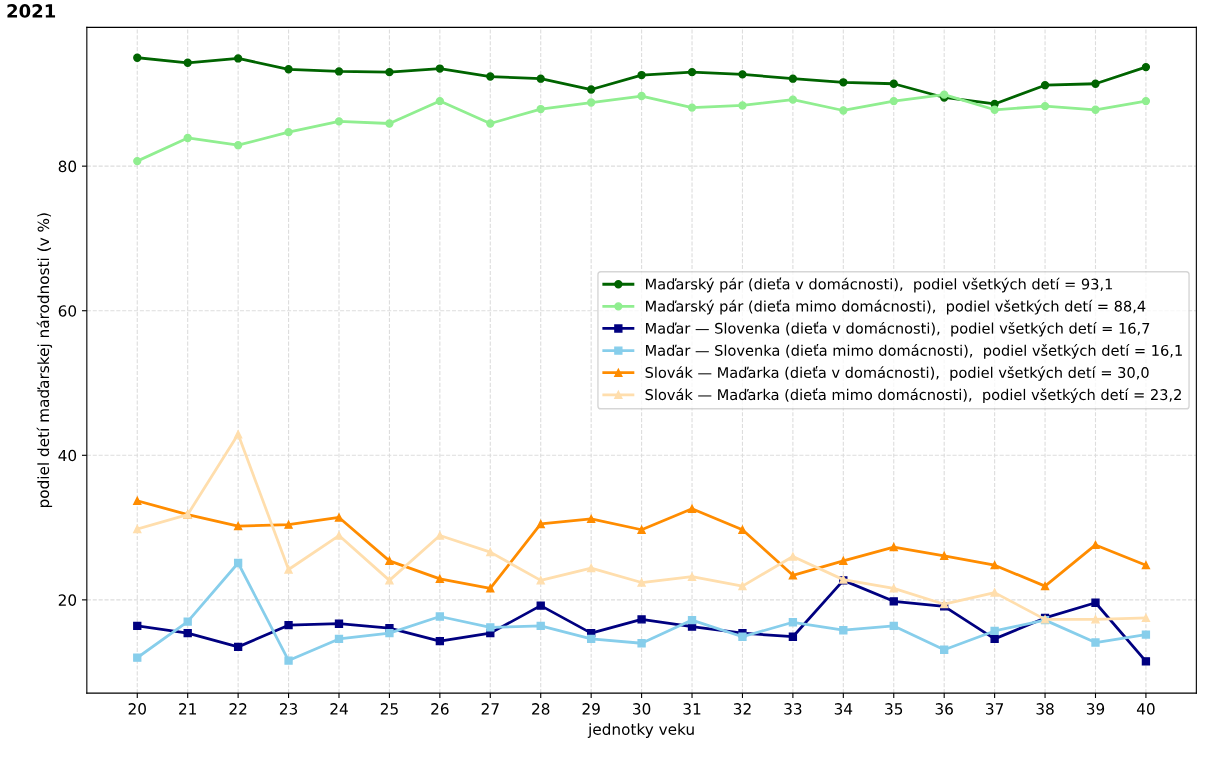  Describe the element at coordinates (67, 455) in the screenshot. I see `y-tick-label: 40` at that location.